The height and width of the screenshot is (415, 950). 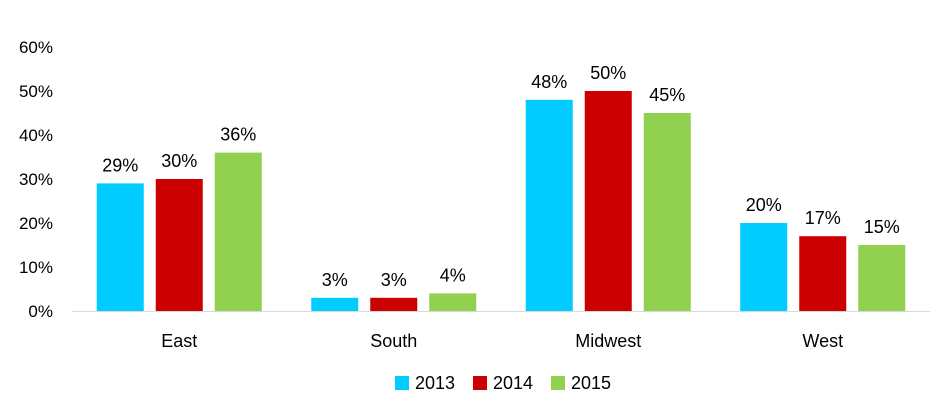 What do you see at coordinates (394, 304) in the screenshot?
I see `bar-south-2014` at bounding box center [394, 304].